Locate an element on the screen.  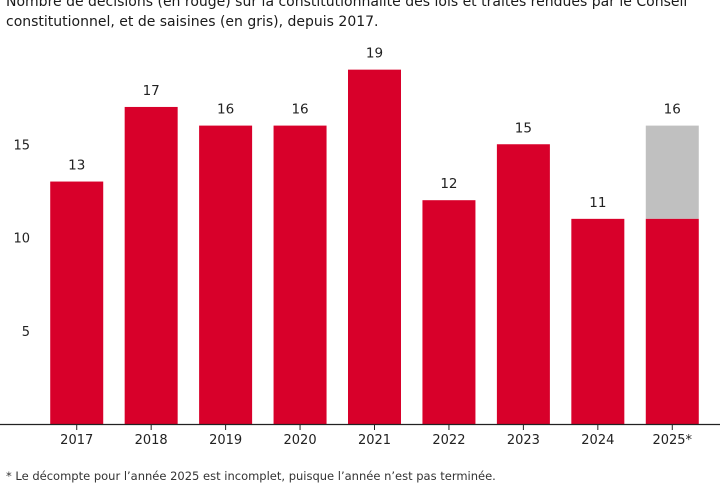
data-label: 15 is located at coordinates (523, 128).